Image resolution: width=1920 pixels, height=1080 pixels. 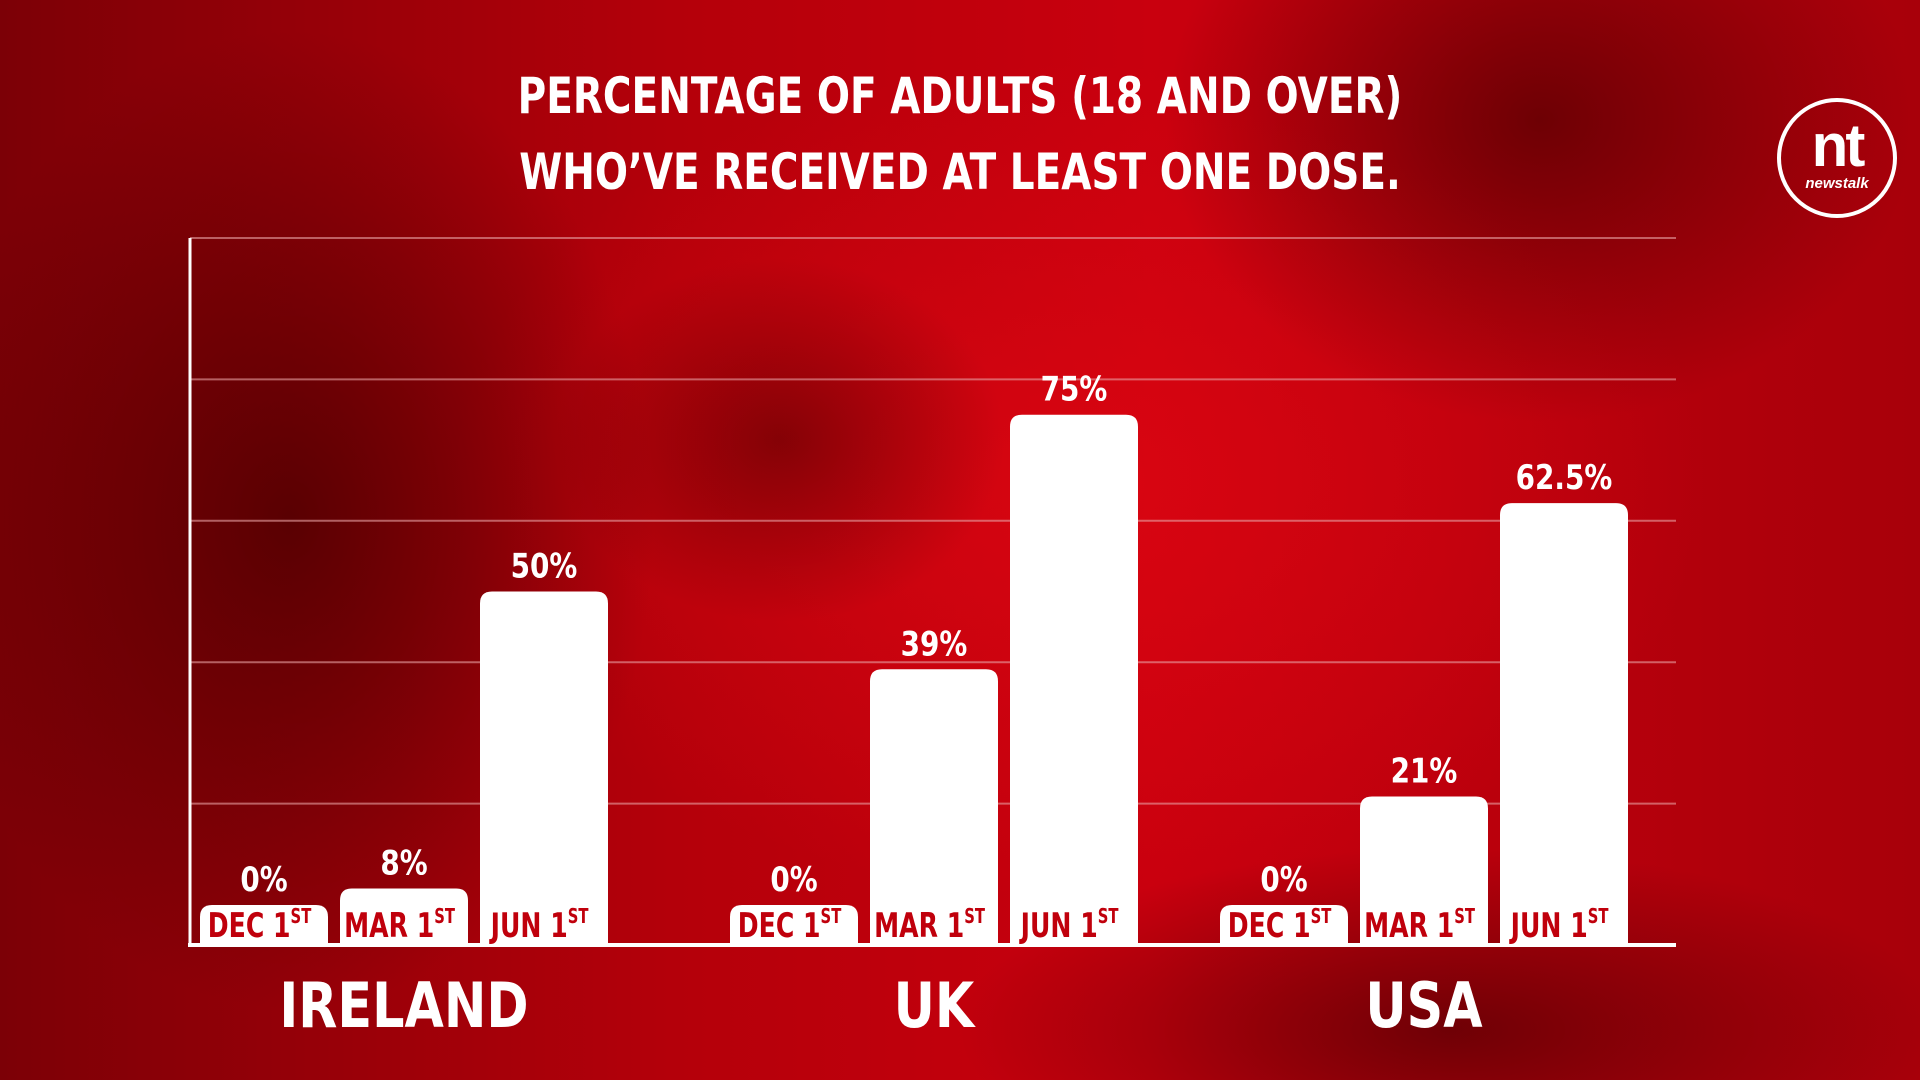 What do you see at coordinates (544, 566) in the screenshot?
I see `value-label-ireland-jun-1: 50%` at bounding box center [544, 566].